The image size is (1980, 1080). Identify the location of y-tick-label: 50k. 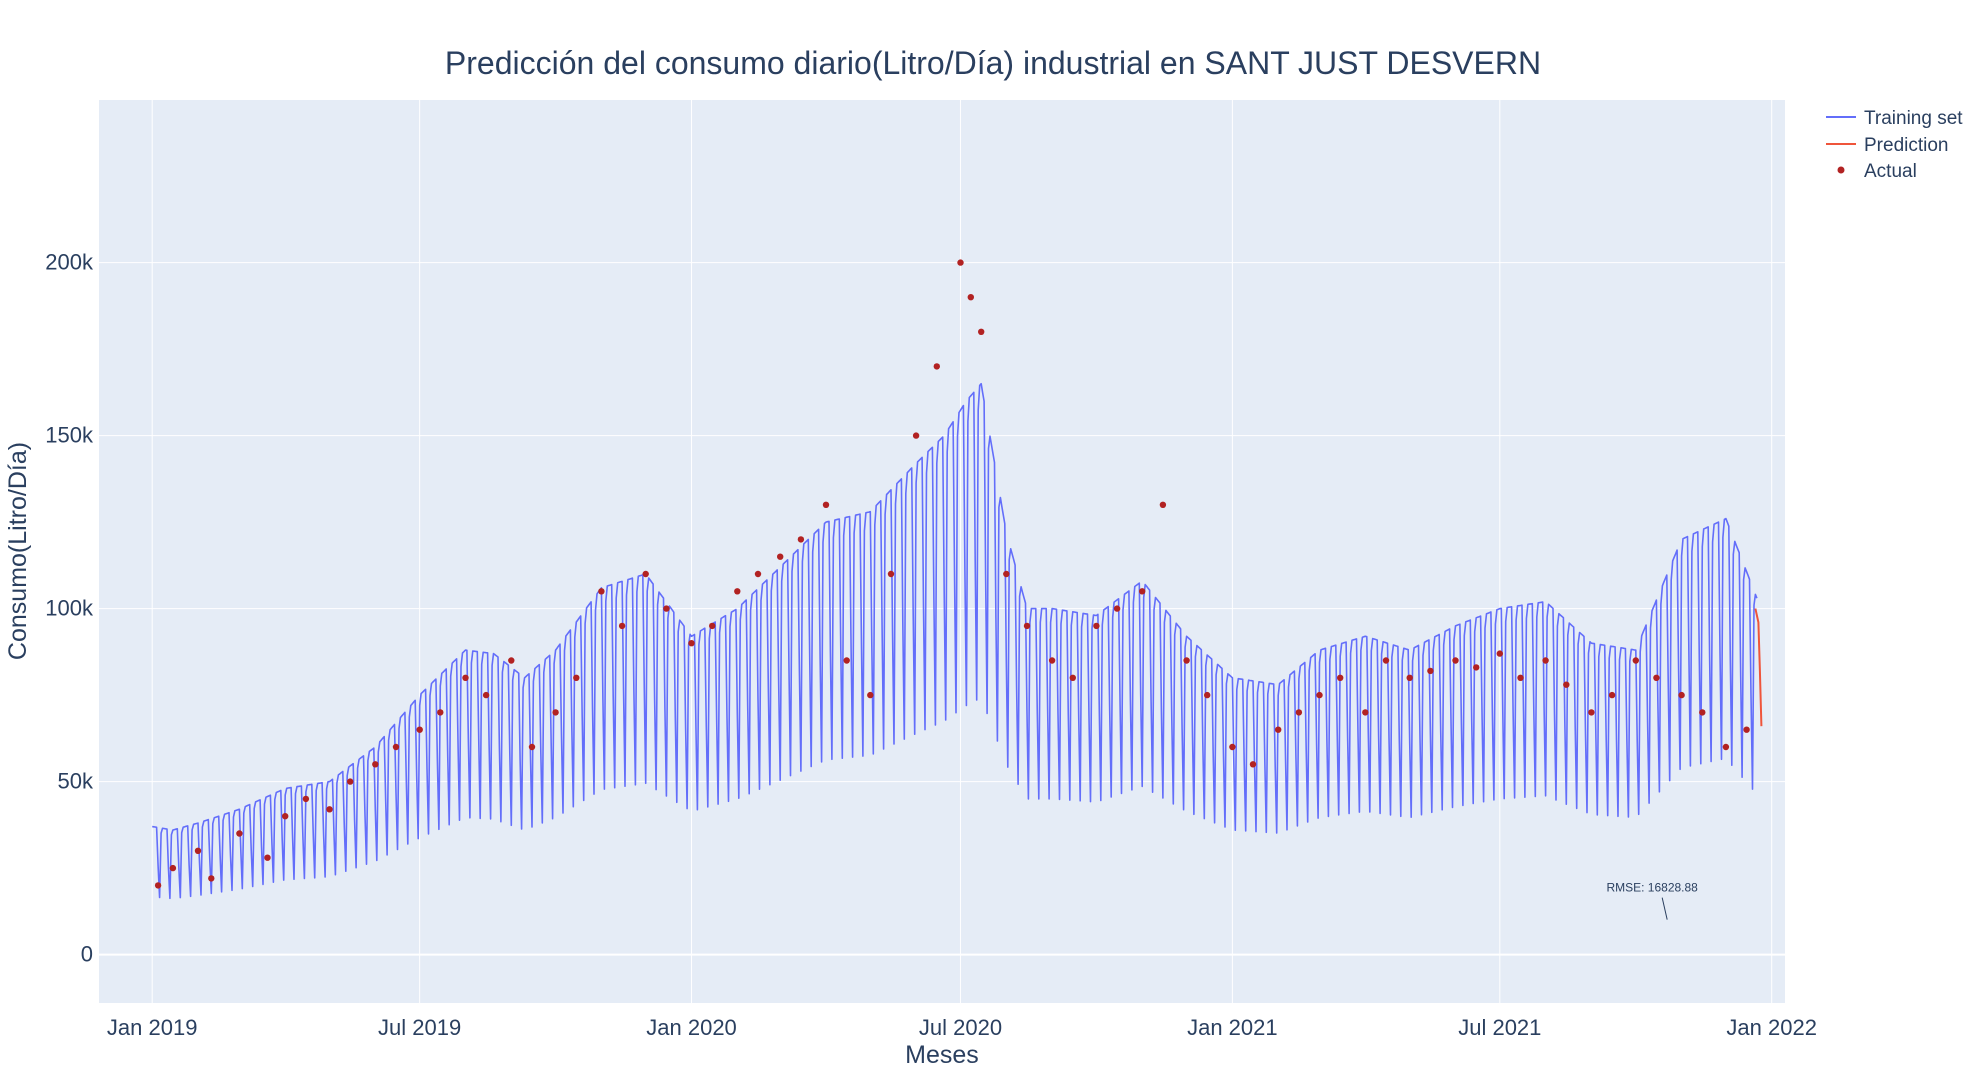
(76, 781).